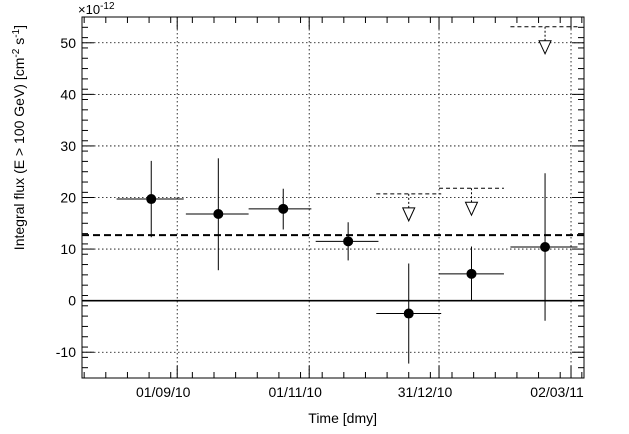 Image resolution: width=629 pixels, height=434 pixels. Describe the element at coordinates (425, 392) in the screenshot. I see `x-tick-label: 31/12/10` at that location.